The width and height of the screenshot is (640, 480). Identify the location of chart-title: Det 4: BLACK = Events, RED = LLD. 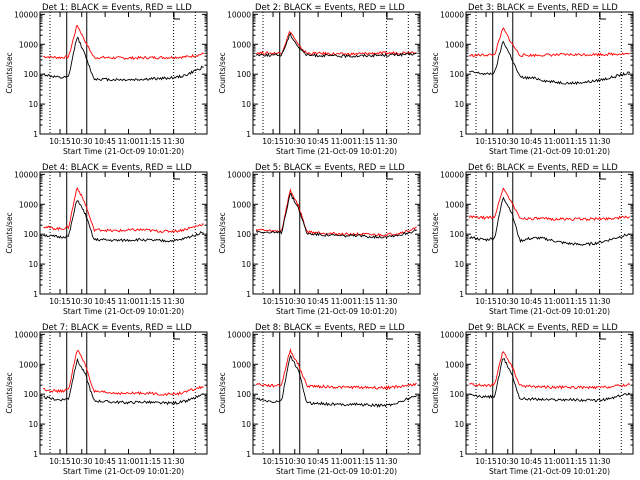
(117, 168).